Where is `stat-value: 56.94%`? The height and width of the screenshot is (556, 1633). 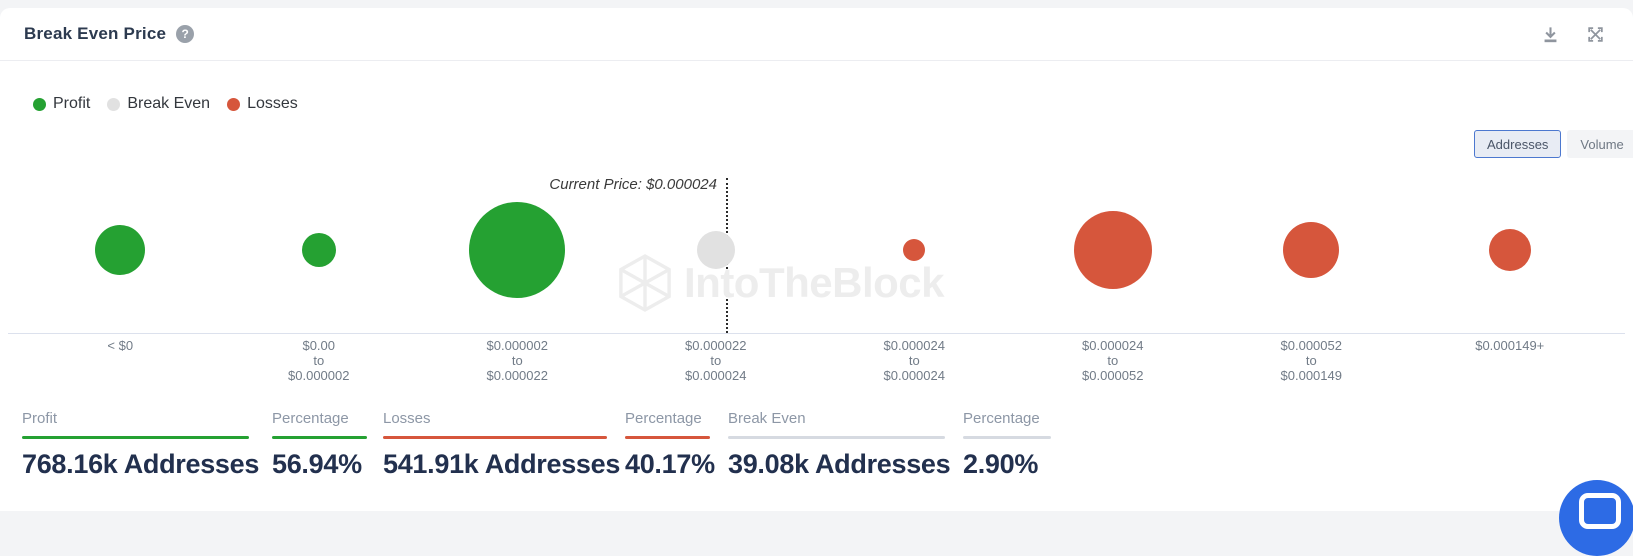 stat-value: 56.94% is located at coordinates (317, 464).